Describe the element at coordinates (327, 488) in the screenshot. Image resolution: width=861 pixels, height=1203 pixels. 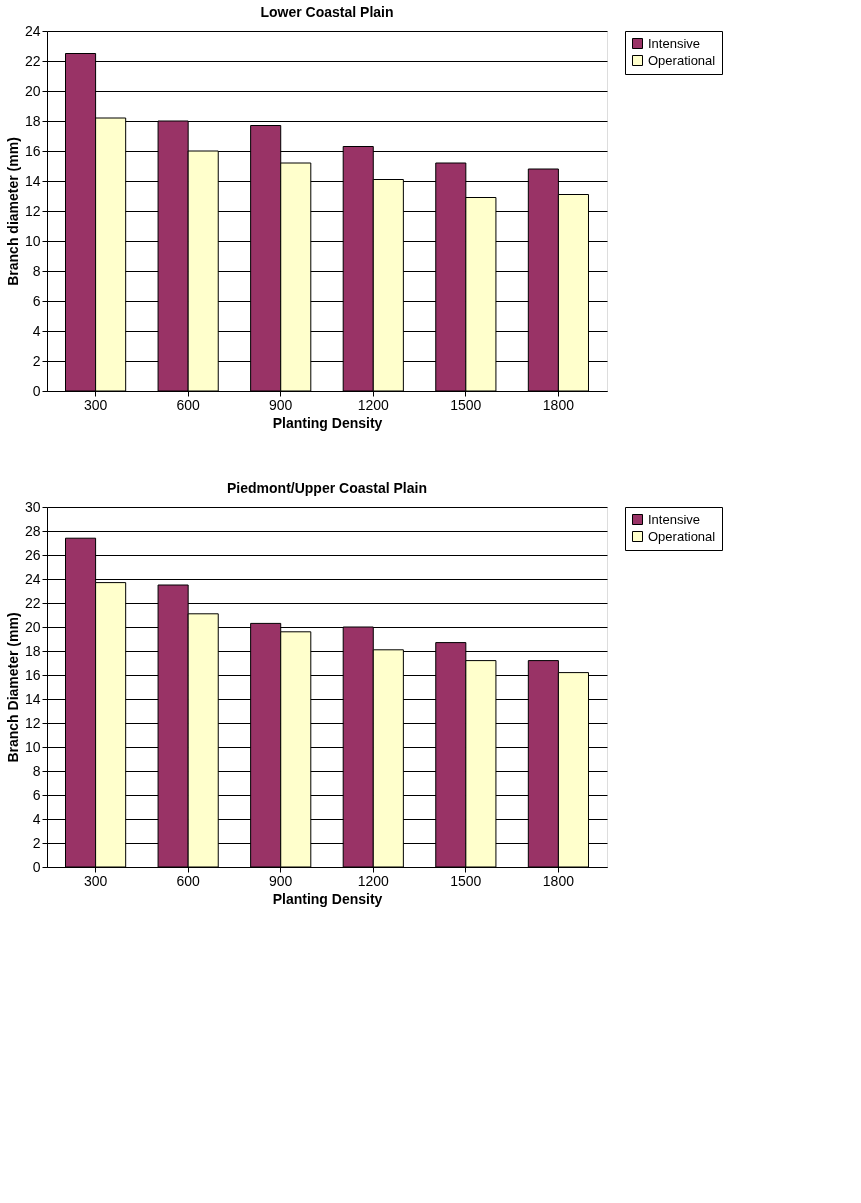
I see `chart-title: Piedmont/Upper Coastal Plain` at that location.